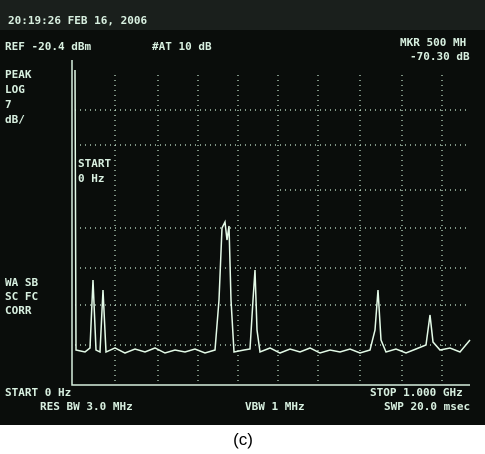 The image size is (485, 454). What do you see at coordinates (77, 20) in the screenshot?
I see `timestamp: 20:19:26 FEB 16, 2006` at bounding box center [77, 20].